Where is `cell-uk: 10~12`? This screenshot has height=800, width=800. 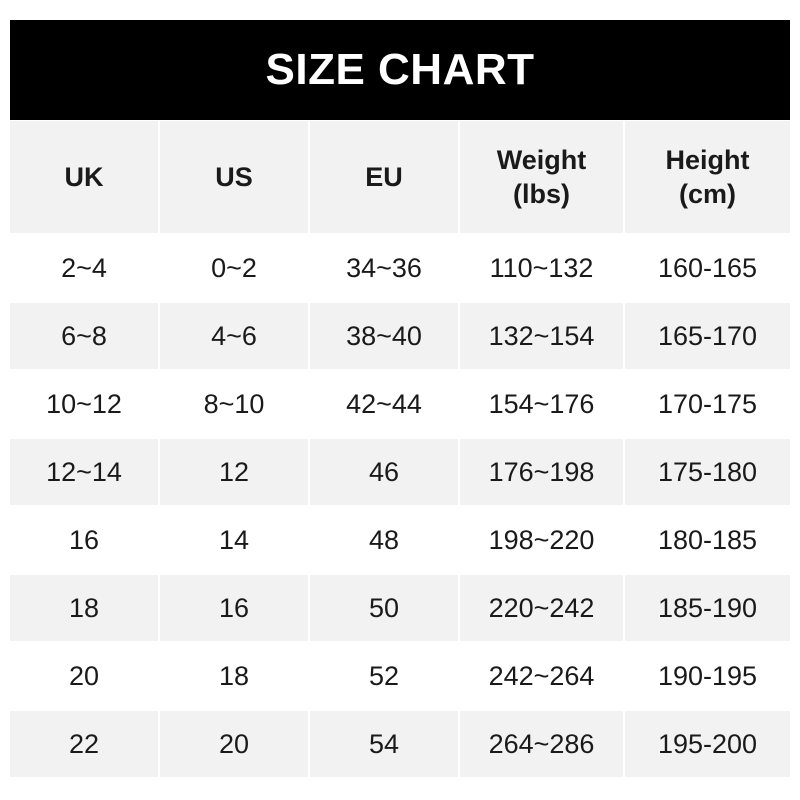
cell-uk: 10~12 is located at coordinates (84, 403).